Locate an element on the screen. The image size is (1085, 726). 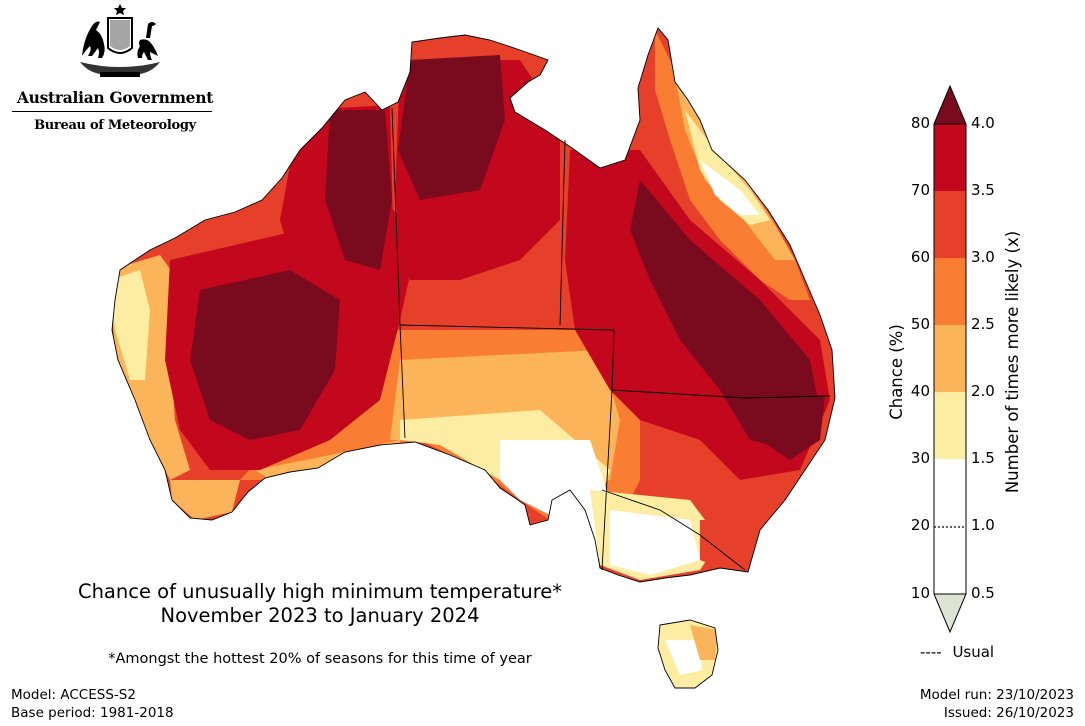
ratio-tick: 2.5 is located at coordinates (983, 324).